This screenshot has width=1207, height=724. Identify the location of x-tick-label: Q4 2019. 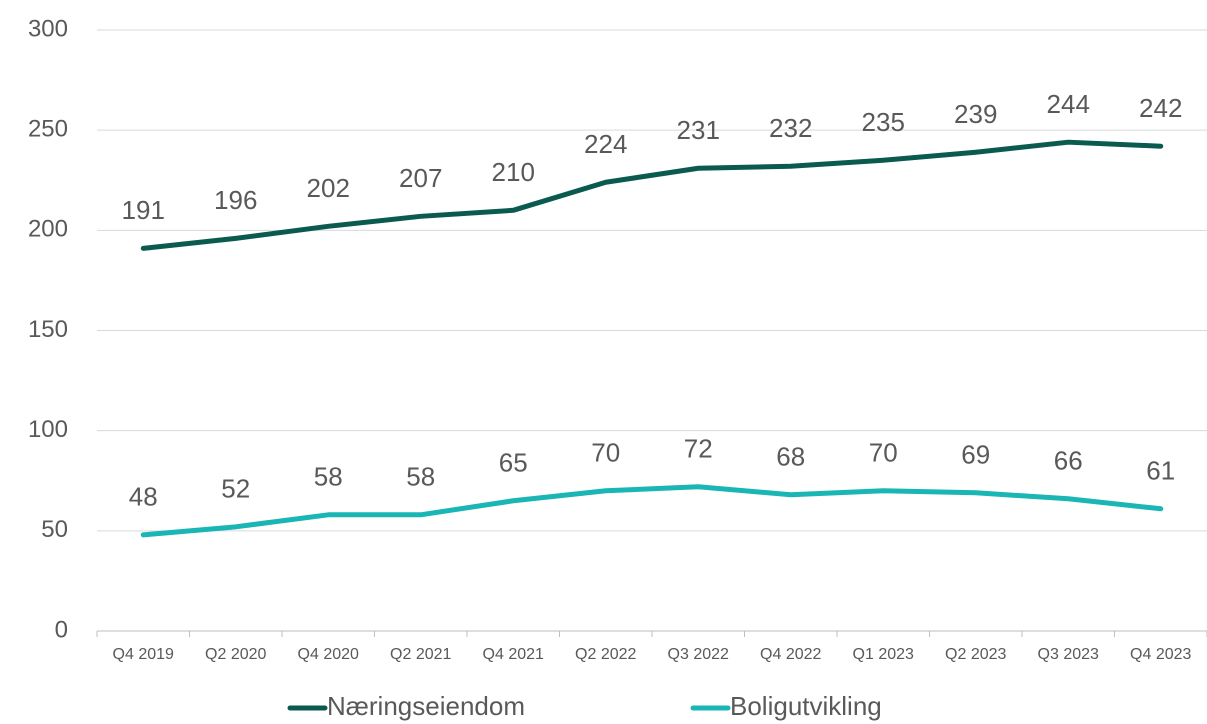
(143, 654).